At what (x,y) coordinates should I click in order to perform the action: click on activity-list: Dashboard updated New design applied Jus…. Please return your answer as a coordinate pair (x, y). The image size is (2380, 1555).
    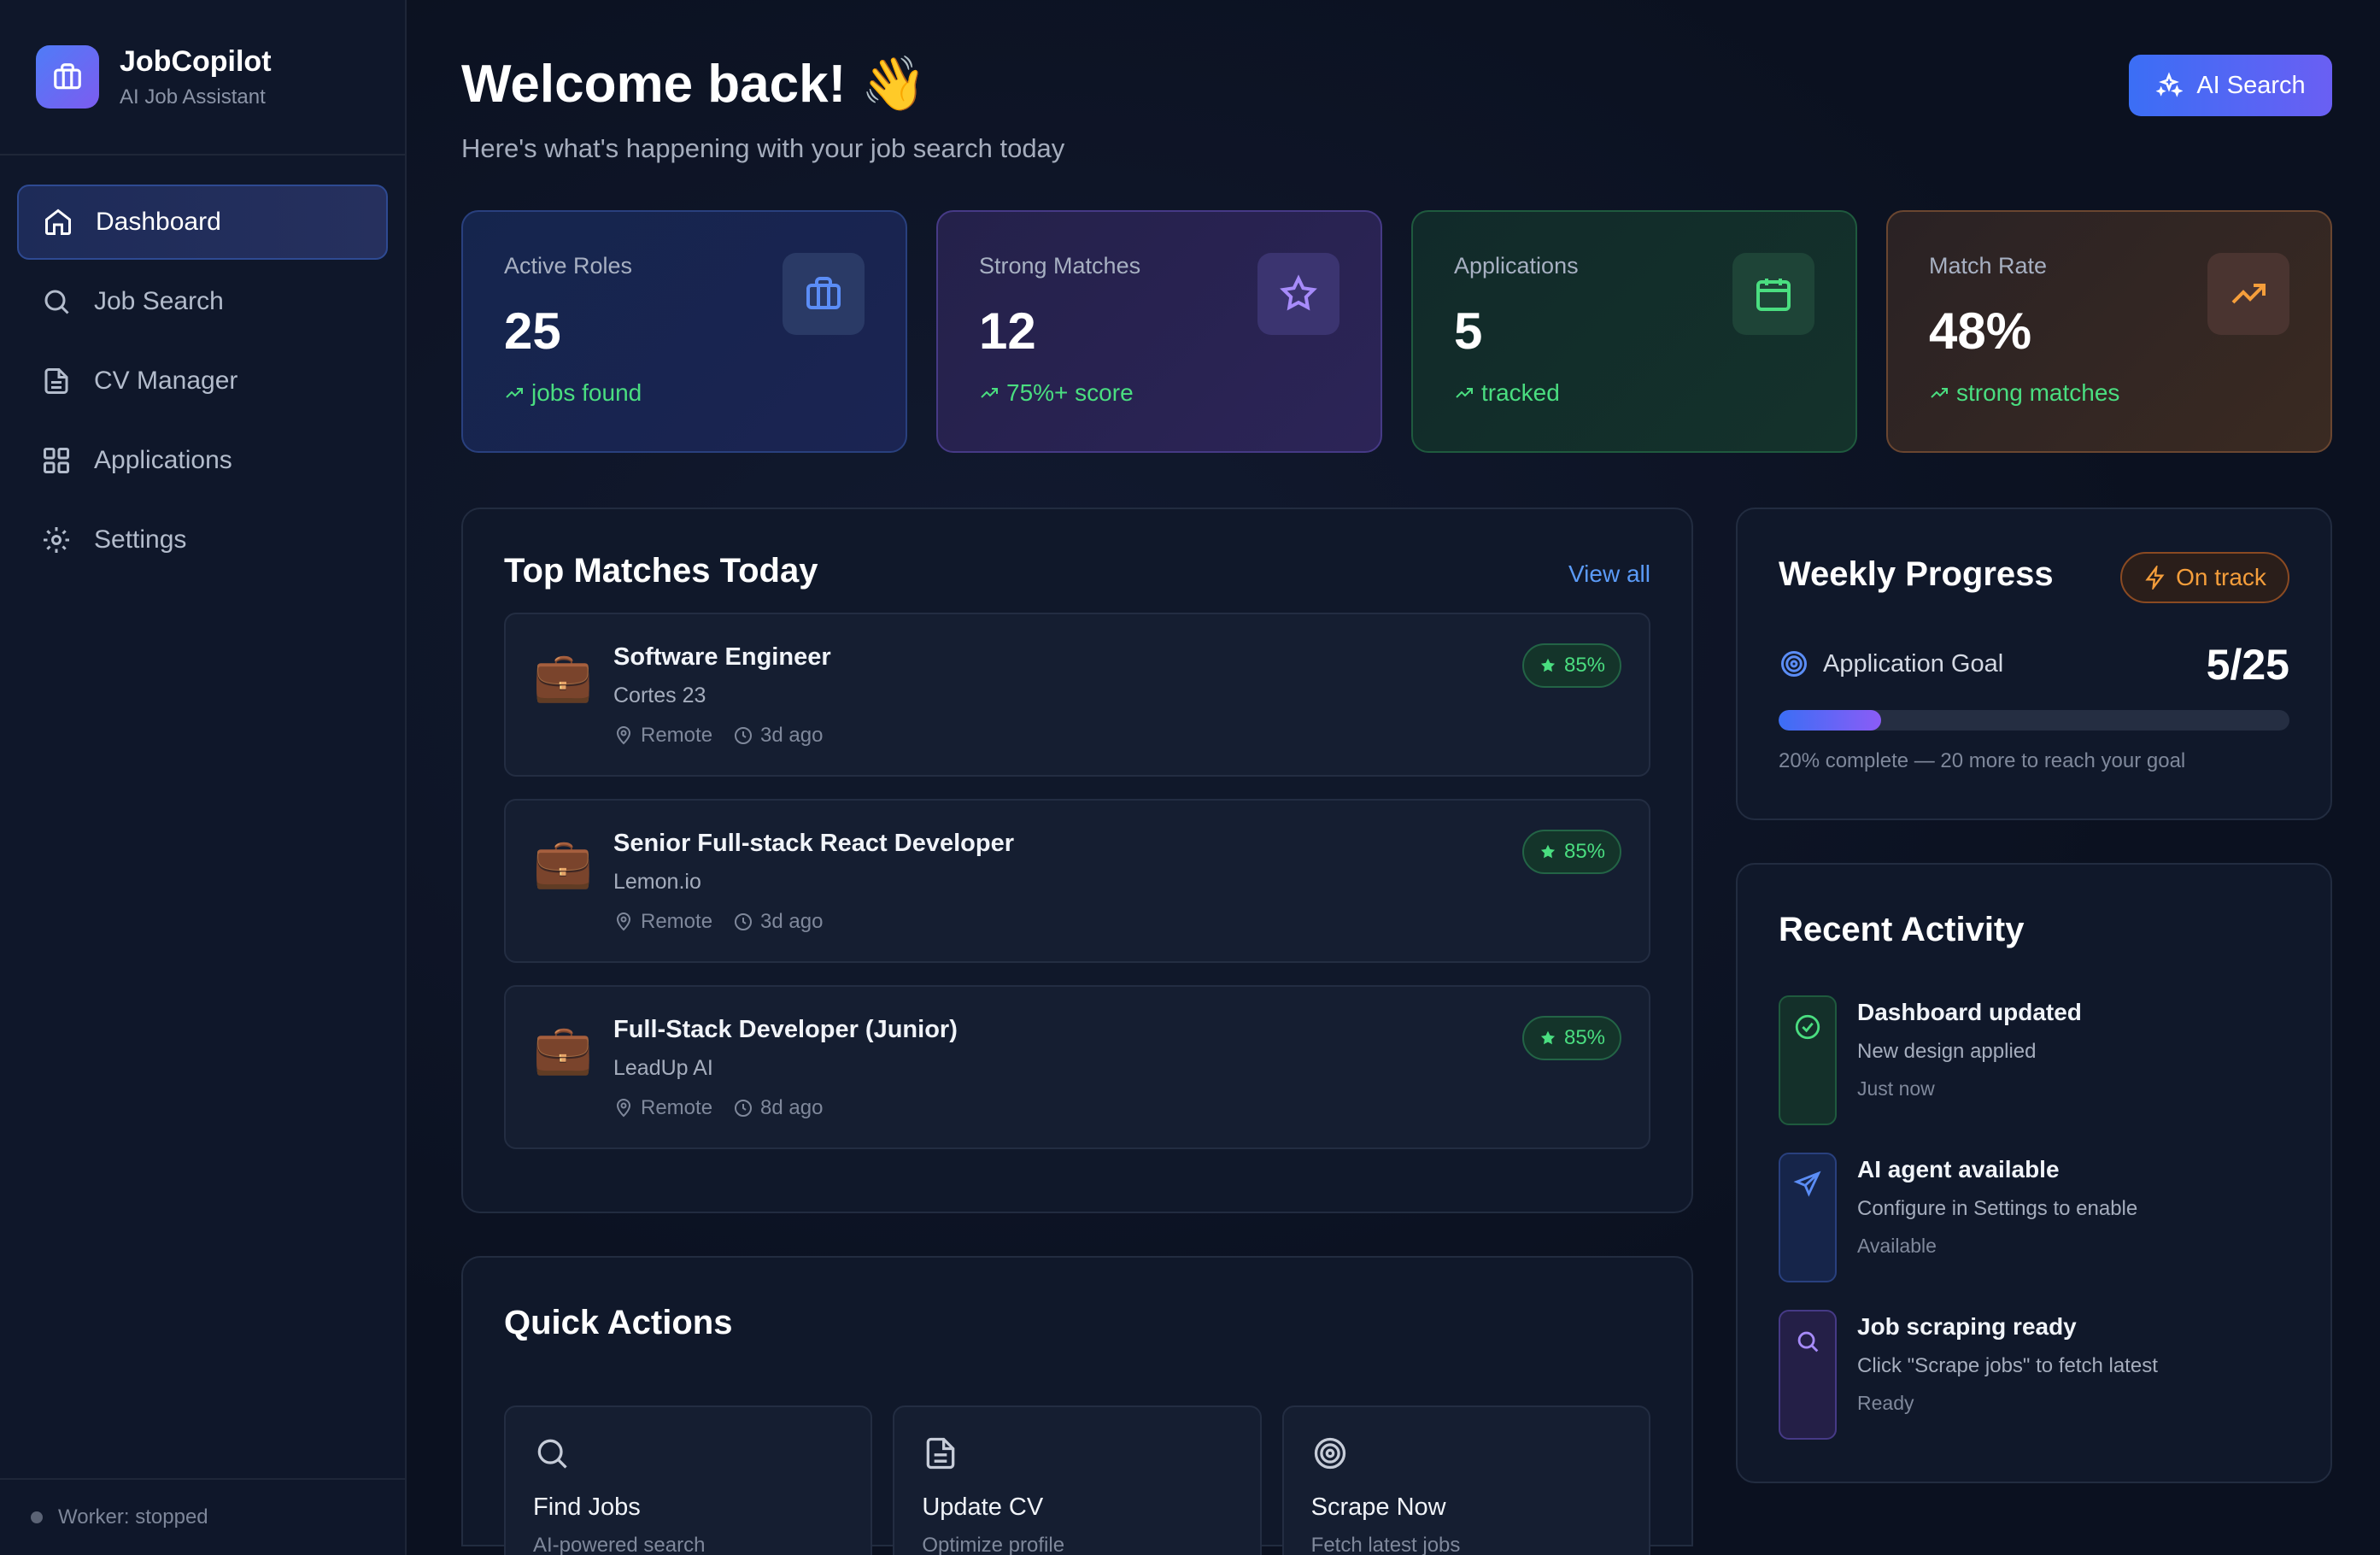
    Looking at the image, I should click on (2034, 1231).